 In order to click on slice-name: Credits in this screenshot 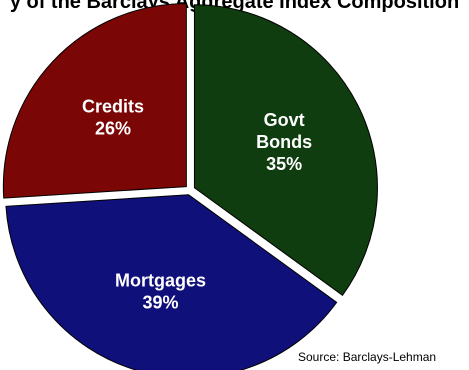, I will do `click(113, 107)`.